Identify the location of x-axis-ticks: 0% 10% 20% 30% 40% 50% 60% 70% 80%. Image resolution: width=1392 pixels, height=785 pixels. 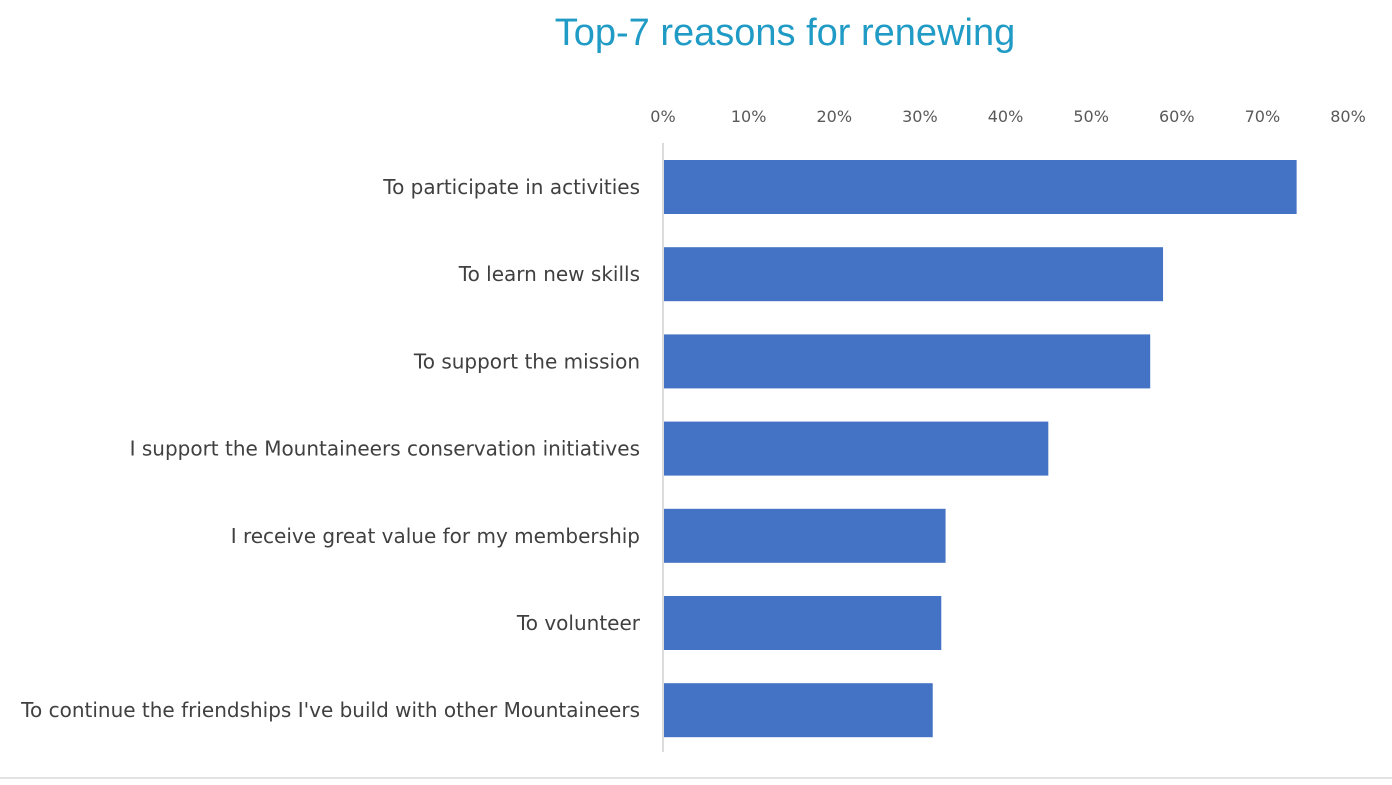
(1007, 116).